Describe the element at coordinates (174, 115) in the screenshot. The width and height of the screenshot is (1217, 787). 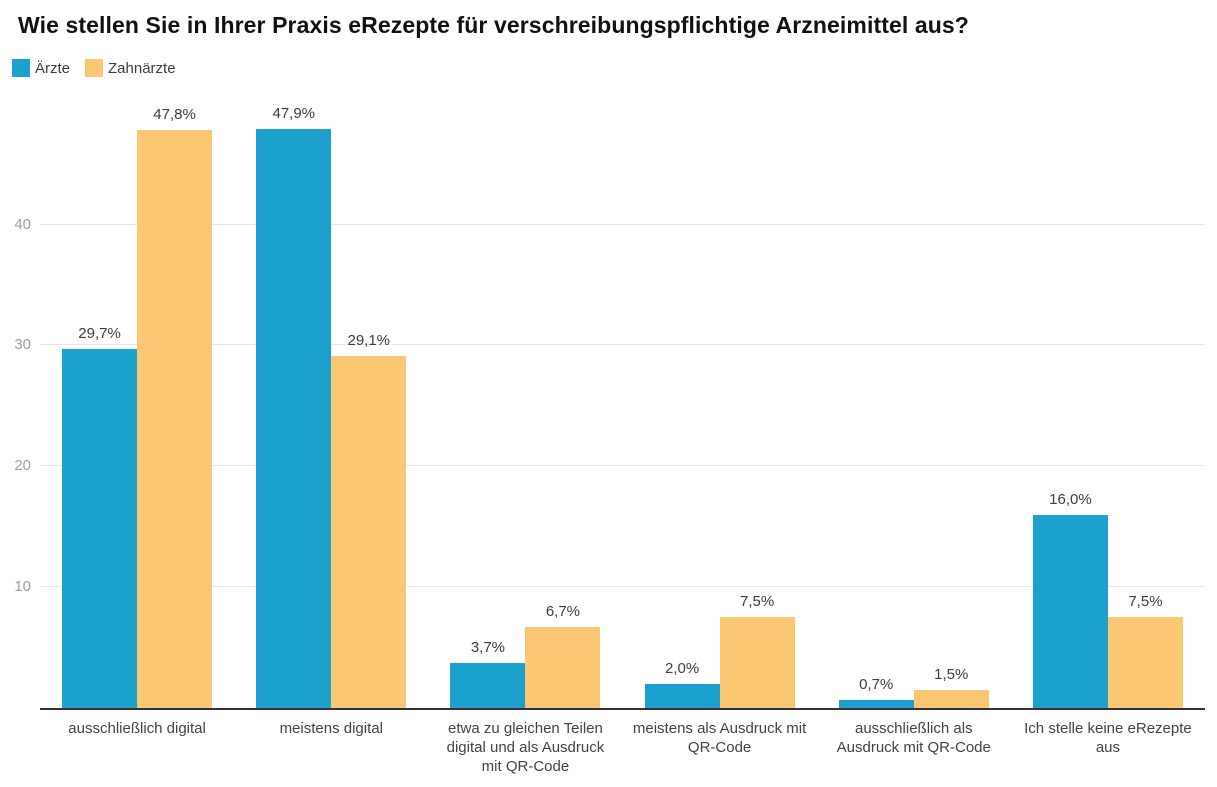
I see `bar-value-label: 47,8%` at that location.